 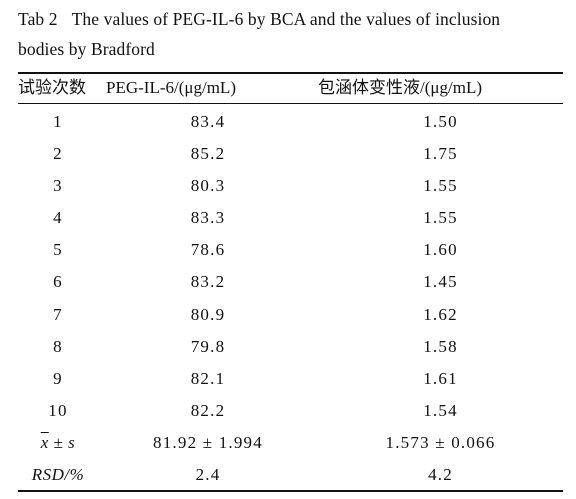 I want to click on top-rule, so click(x=290, y=73).